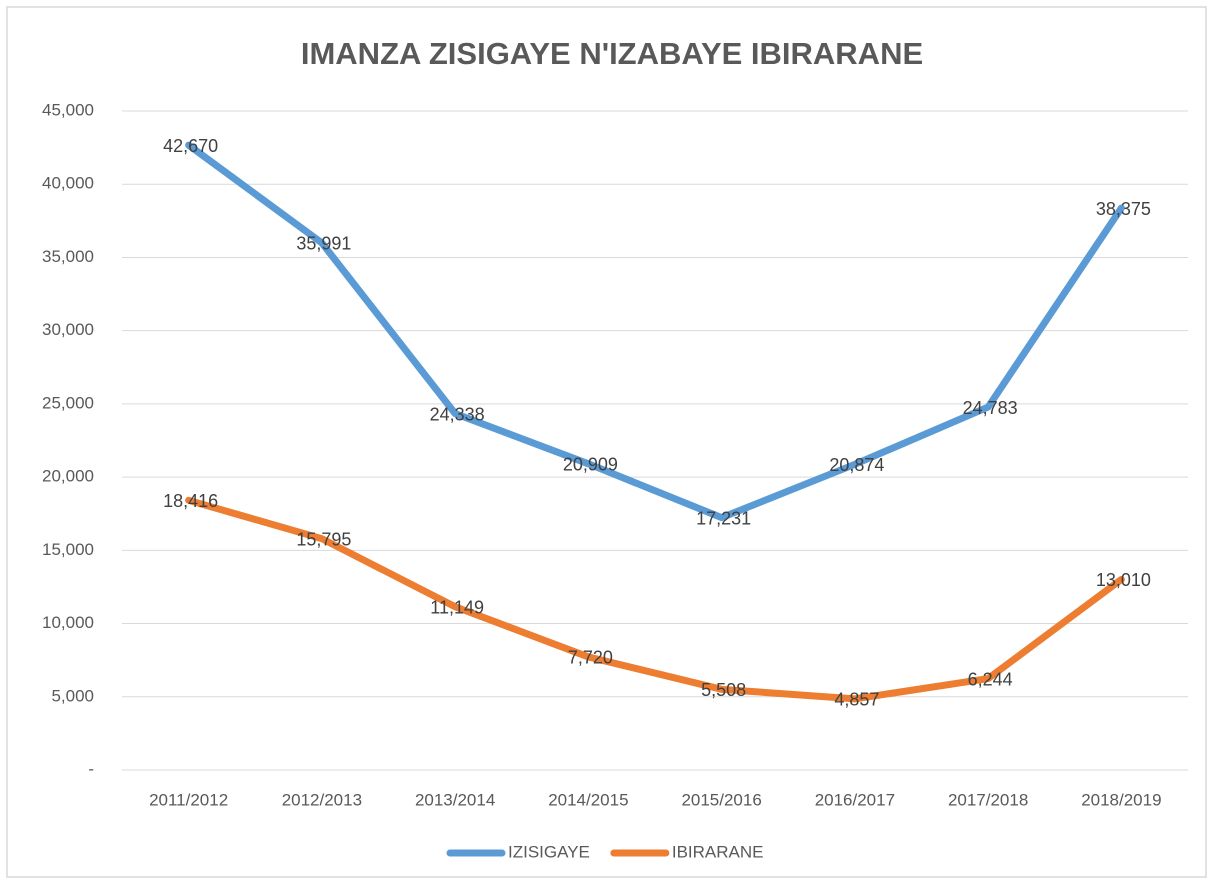  Describe the element at coordinates (590, 658) in the screenshot. I see `data-label: 7,720` at that location.